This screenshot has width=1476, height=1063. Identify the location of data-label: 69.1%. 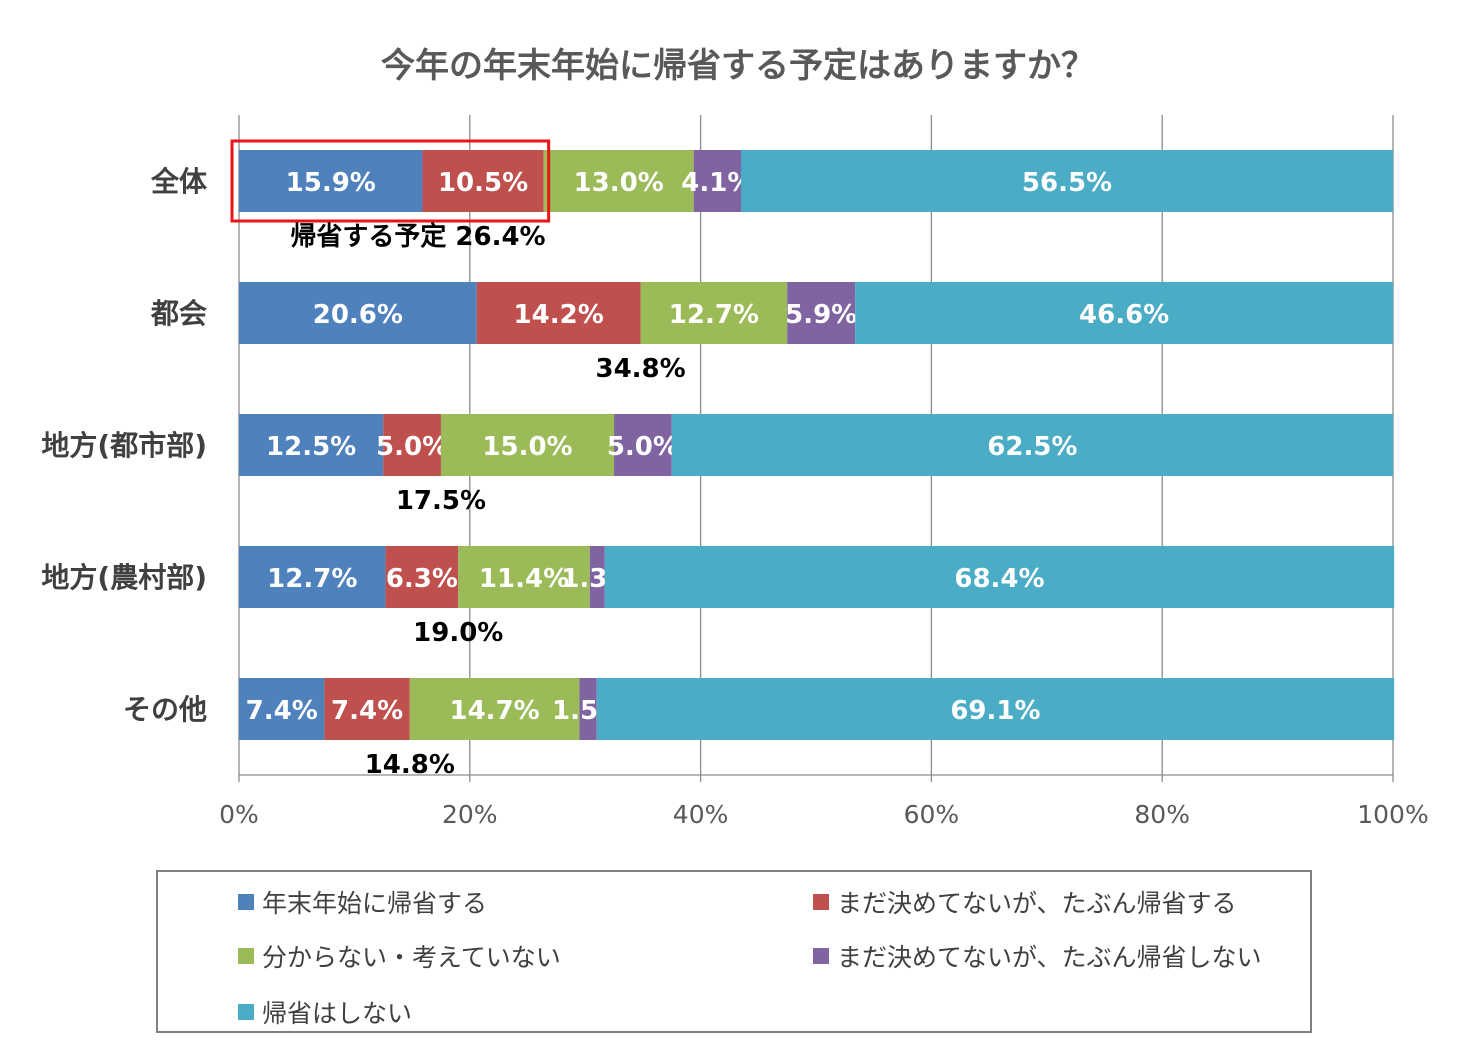
(995, 711).